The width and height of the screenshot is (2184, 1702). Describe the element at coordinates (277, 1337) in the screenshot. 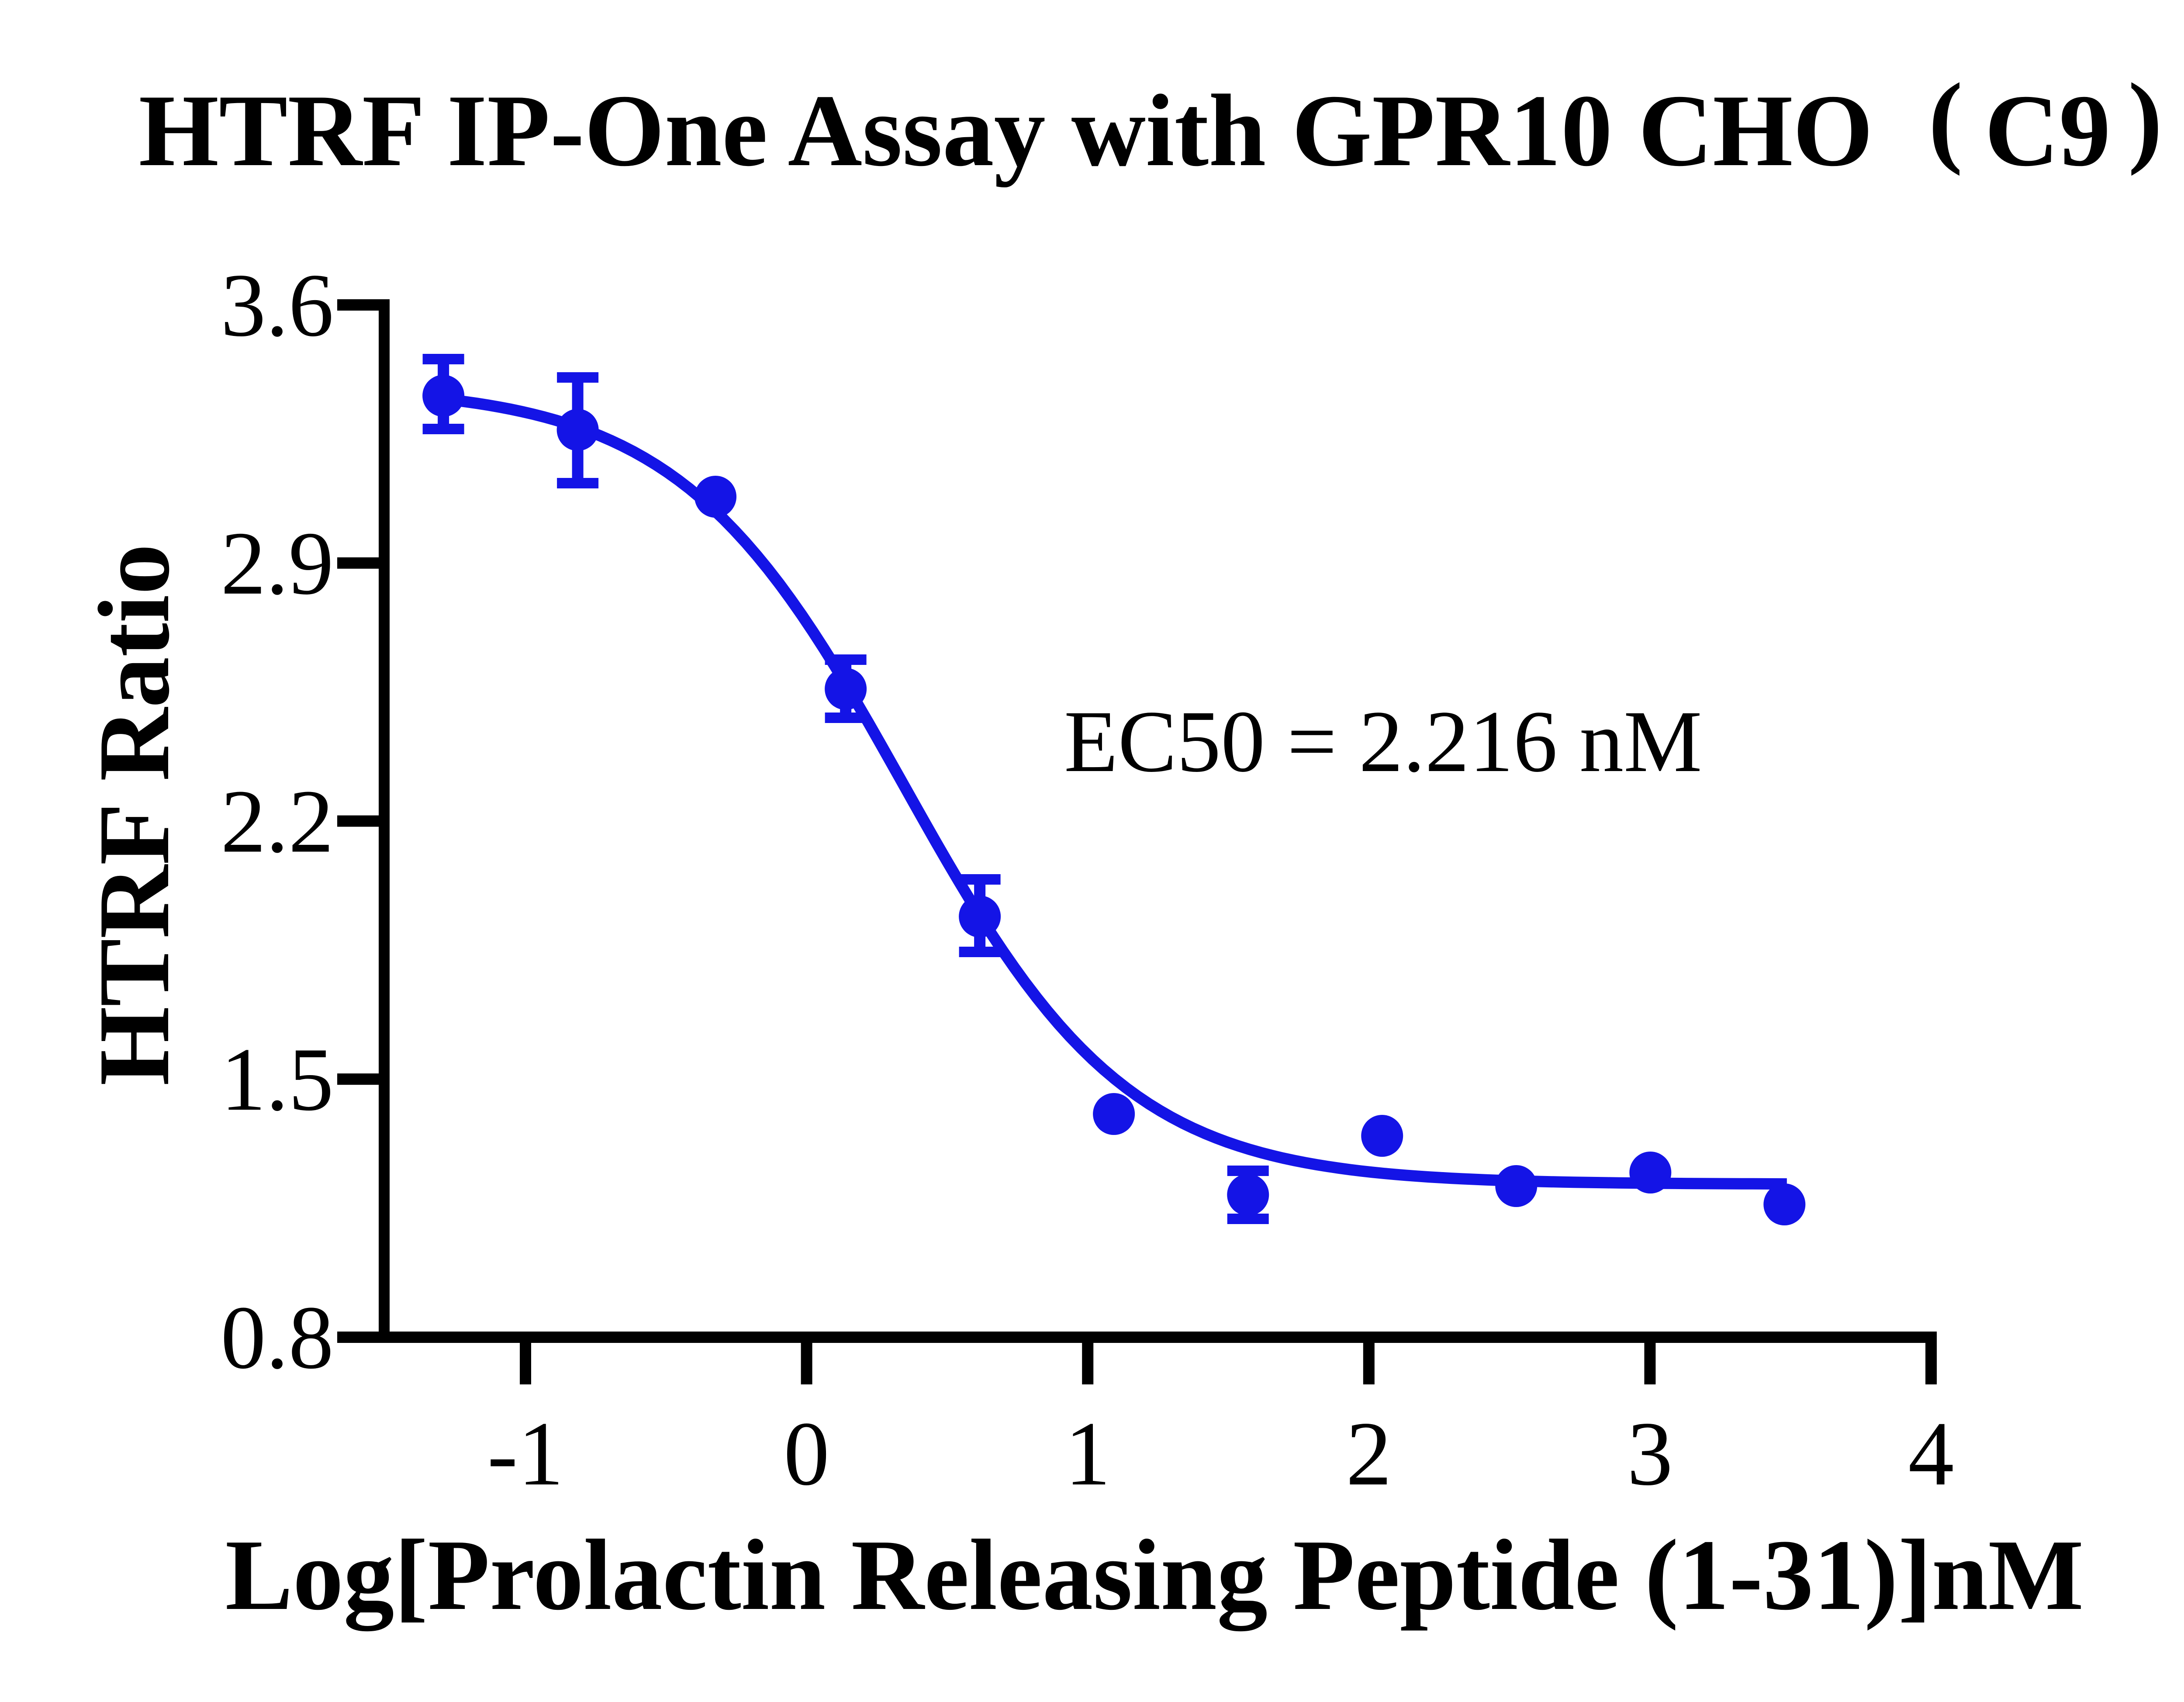

I see `svg-text: 0.8` at that location.